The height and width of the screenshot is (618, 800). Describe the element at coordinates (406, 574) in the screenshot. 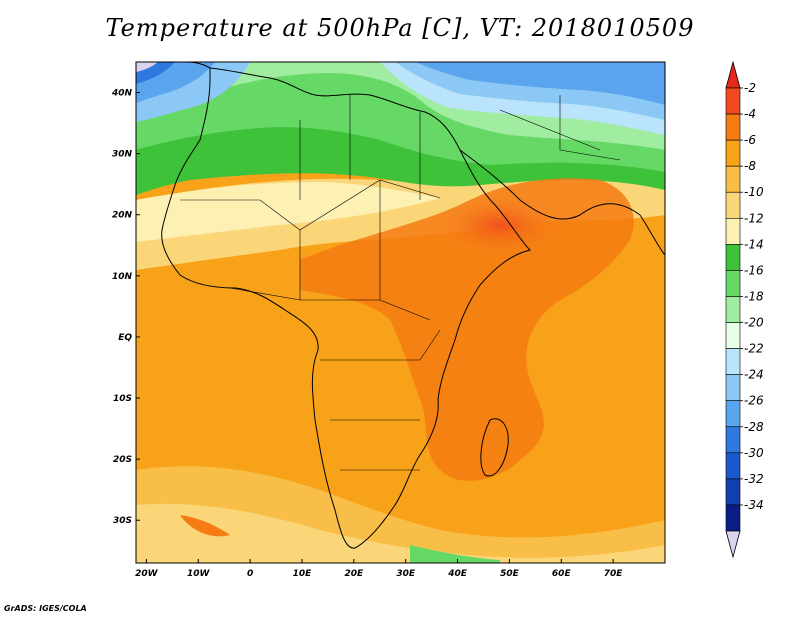

I see `lon-tick-label: 30E` at that location.